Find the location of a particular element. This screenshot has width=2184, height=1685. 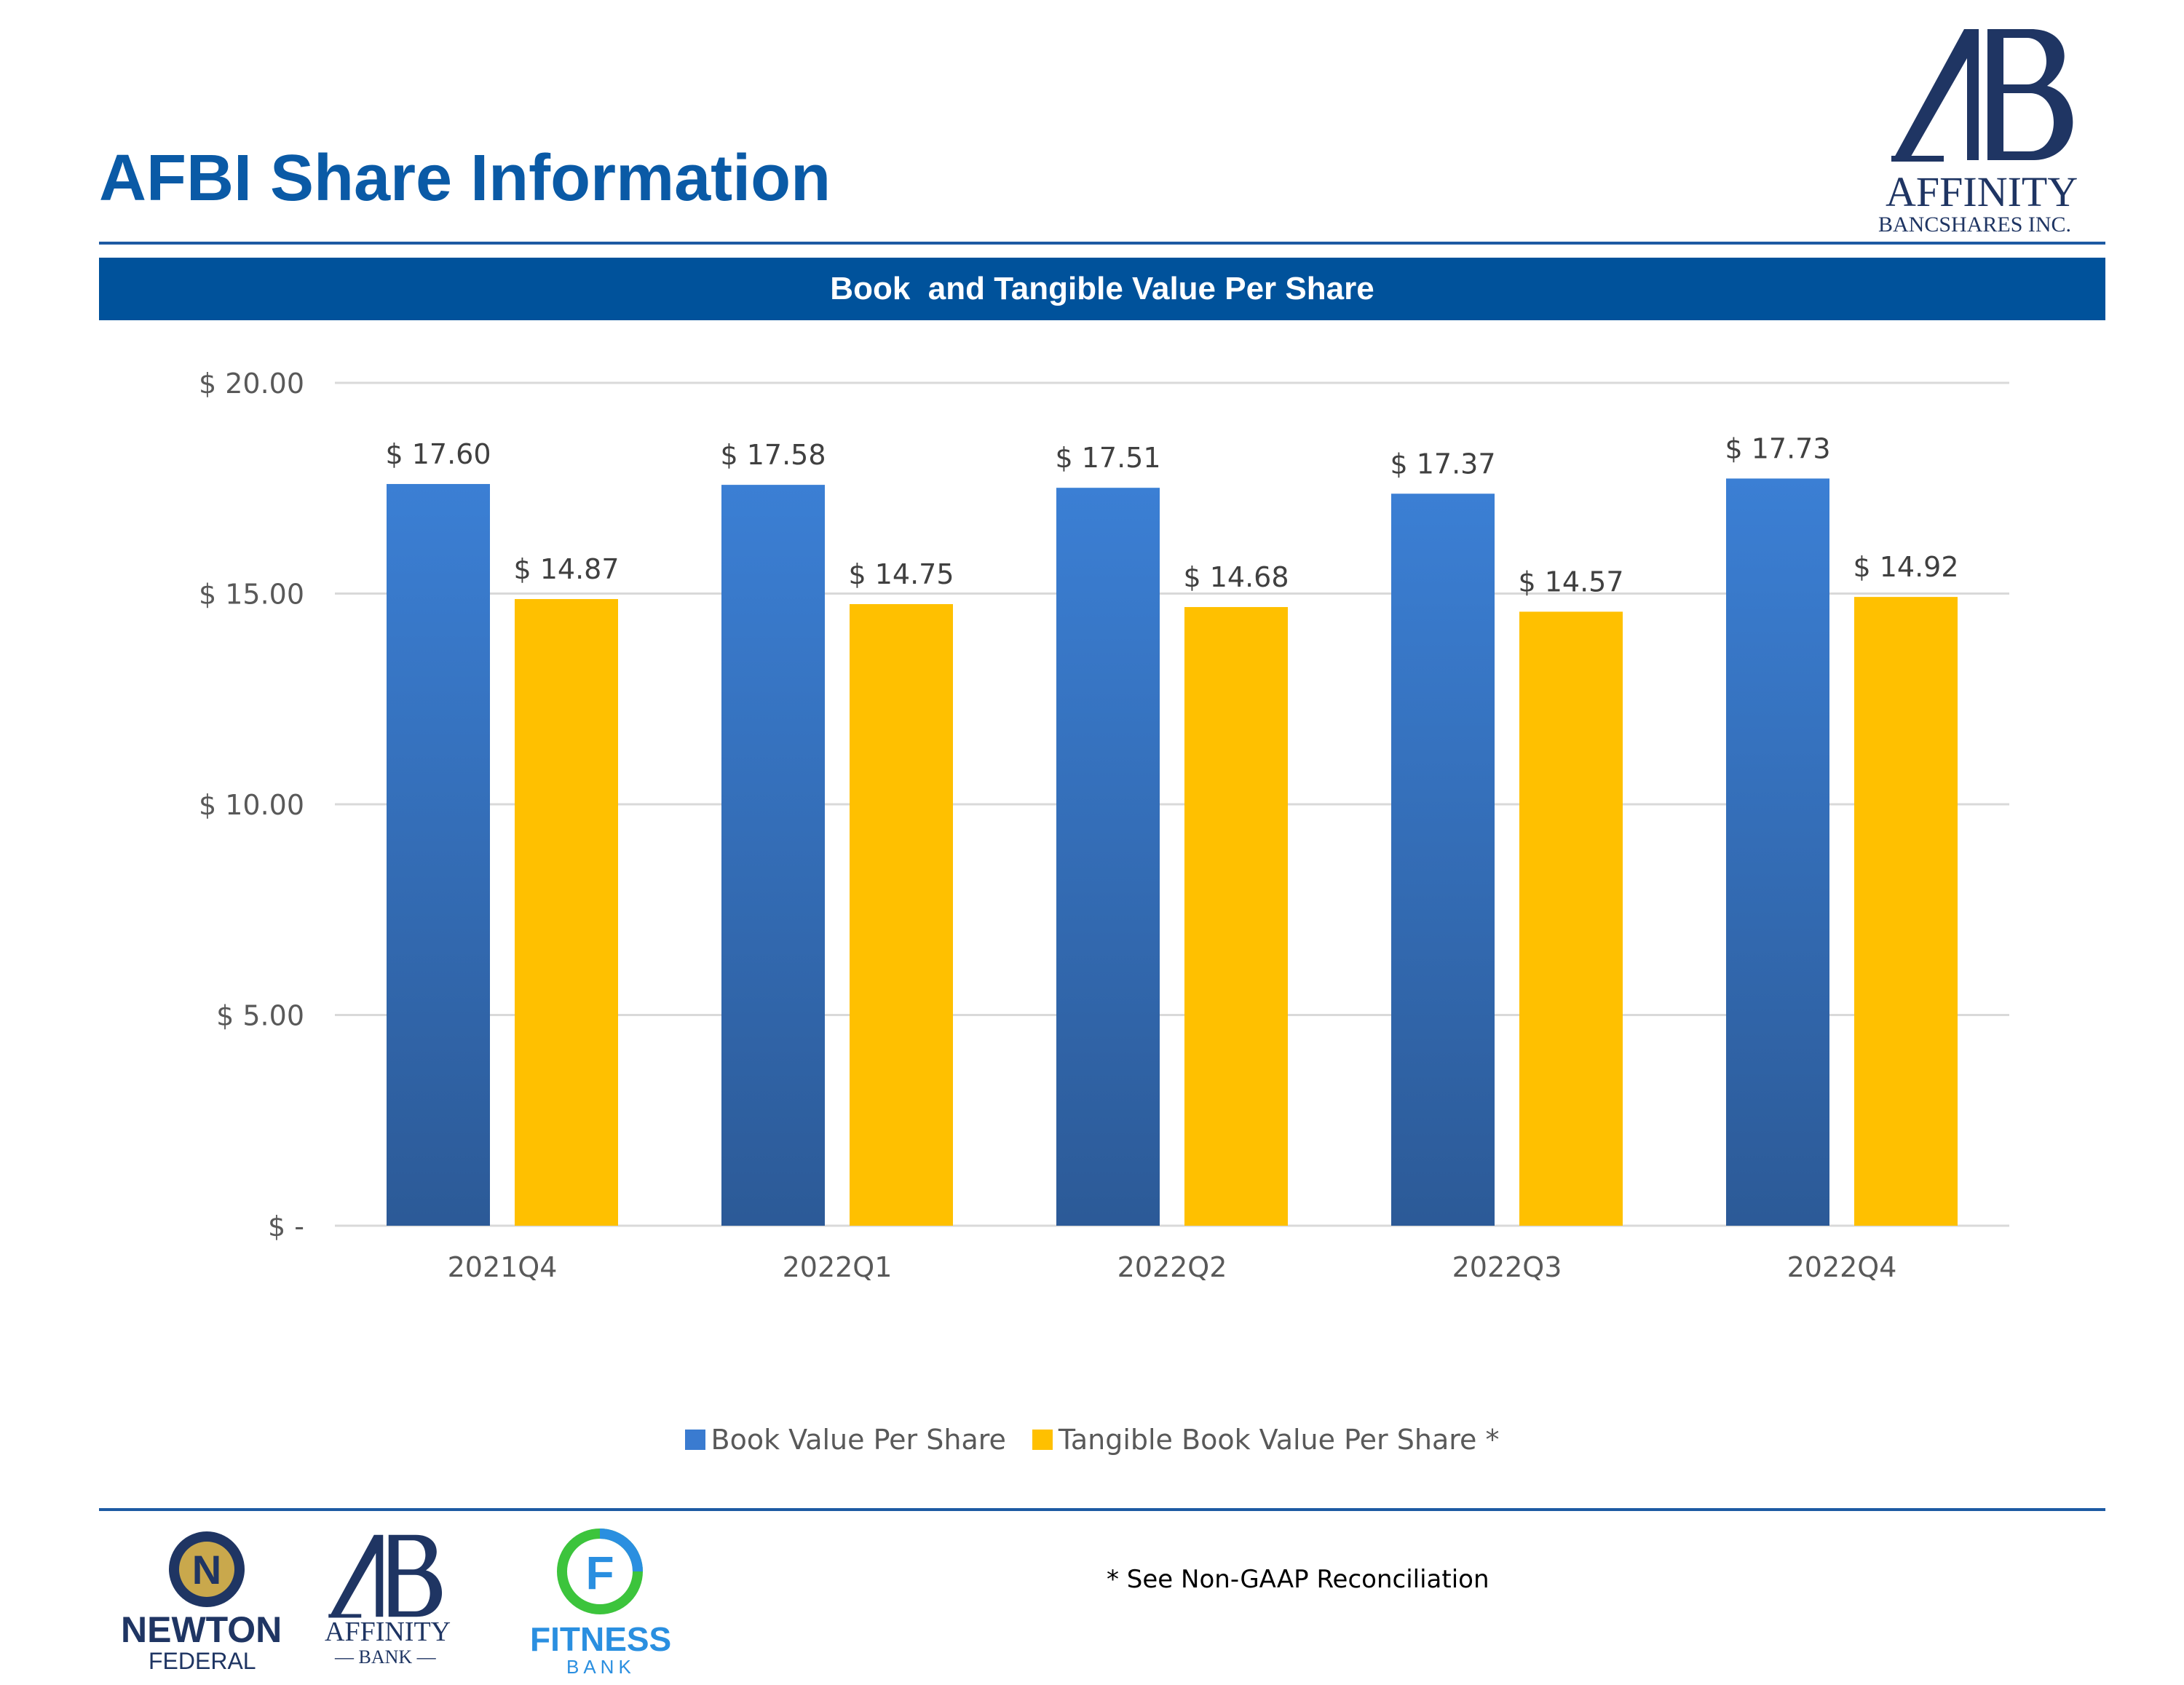

x-tick-label: 2022Q4 is located at coordinates (1842, 1267).